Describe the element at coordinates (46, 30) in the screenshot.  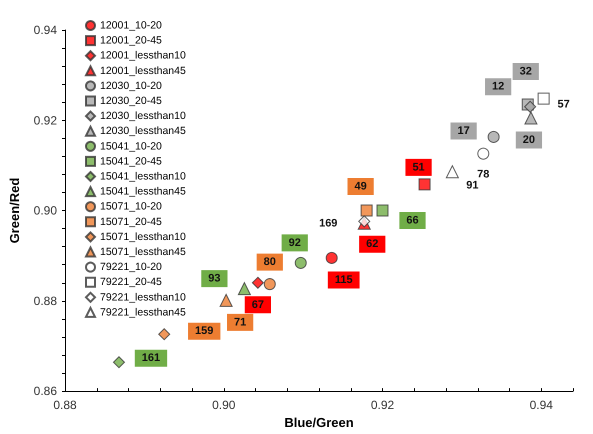
I see `y-tick-label: 0.94` at that location.